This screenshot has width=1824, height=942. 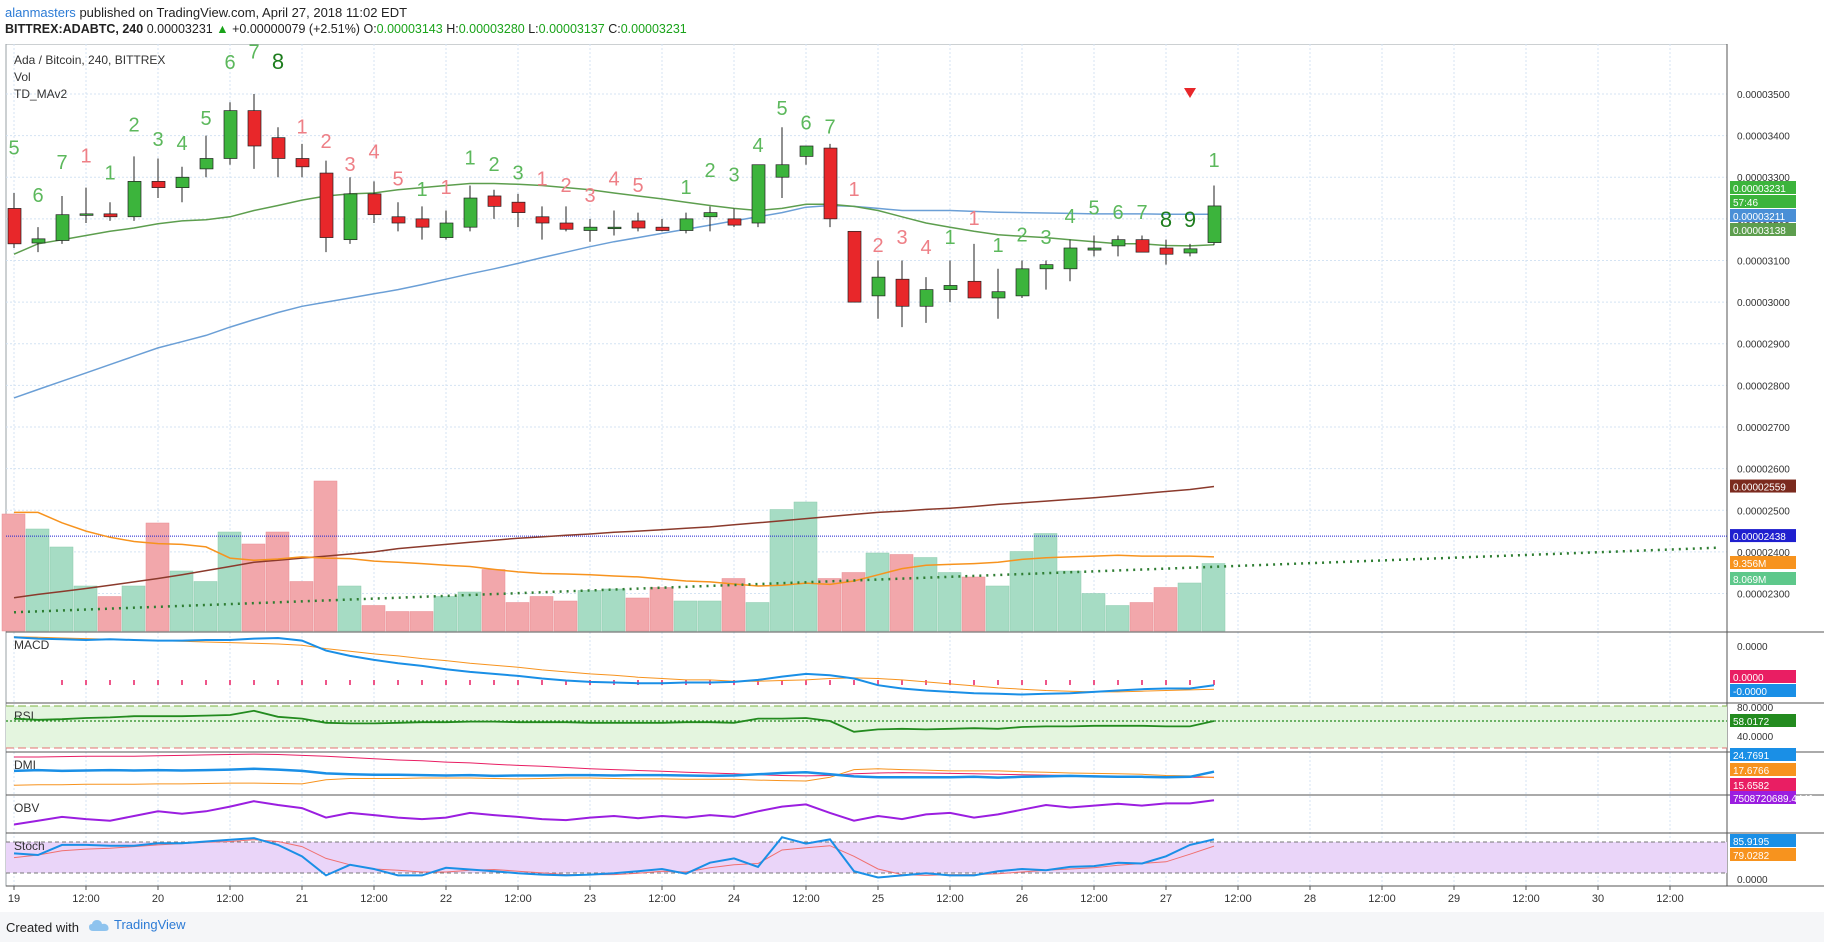 I want to click on x-tick-label: 20, so click(x=158, y=899).